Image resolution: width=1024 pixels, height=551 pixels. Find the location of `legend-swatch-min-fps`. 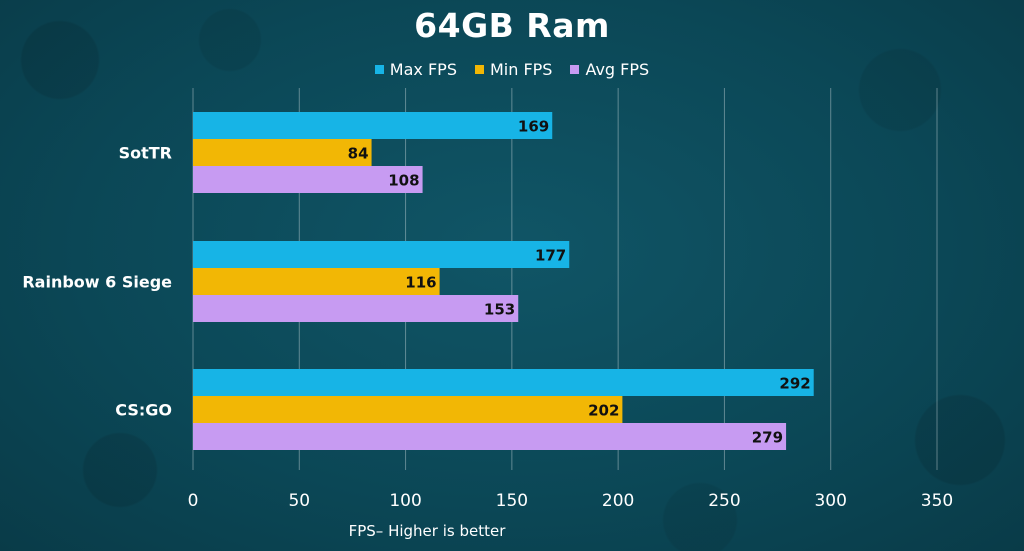

legend-swatch-min-fps is located at coordinates (479, 69).